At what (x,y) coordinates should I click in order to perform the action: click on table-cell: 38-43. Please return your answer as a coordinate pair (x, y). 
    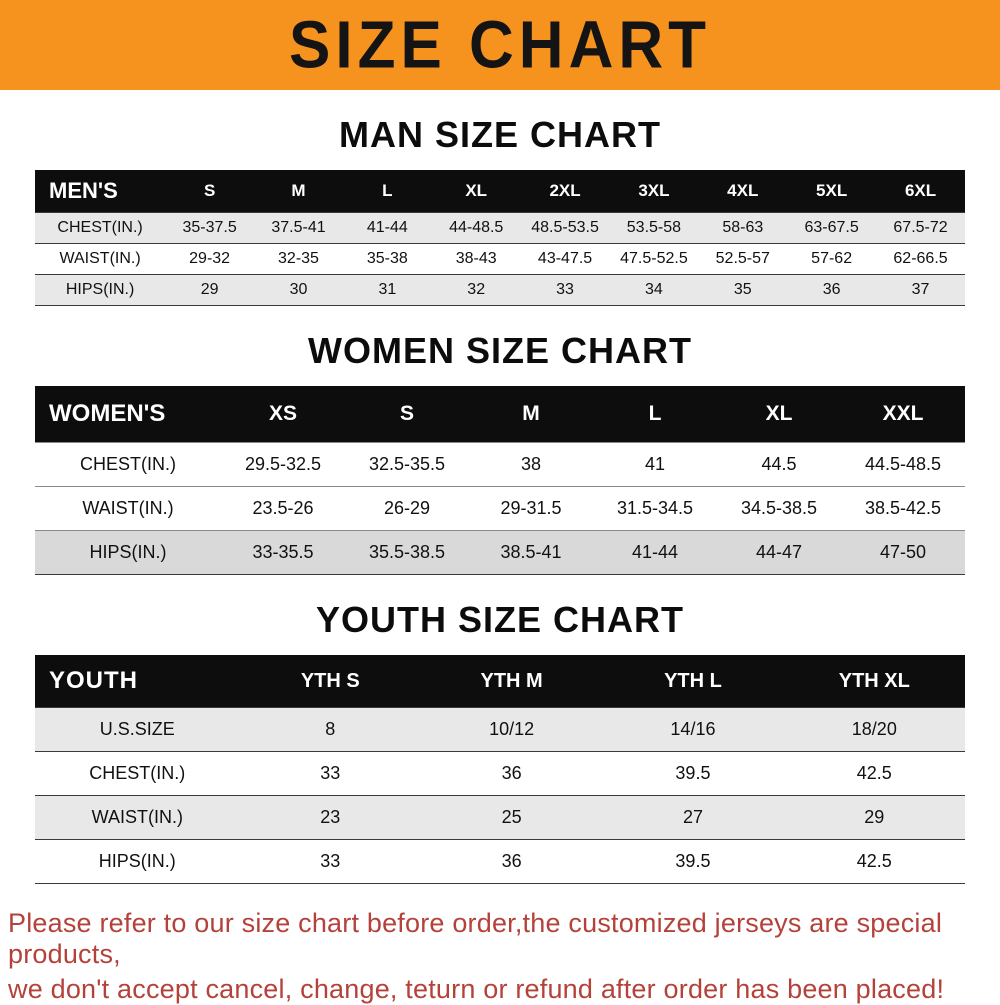
    Looking at the image, I should click on (476, 258).